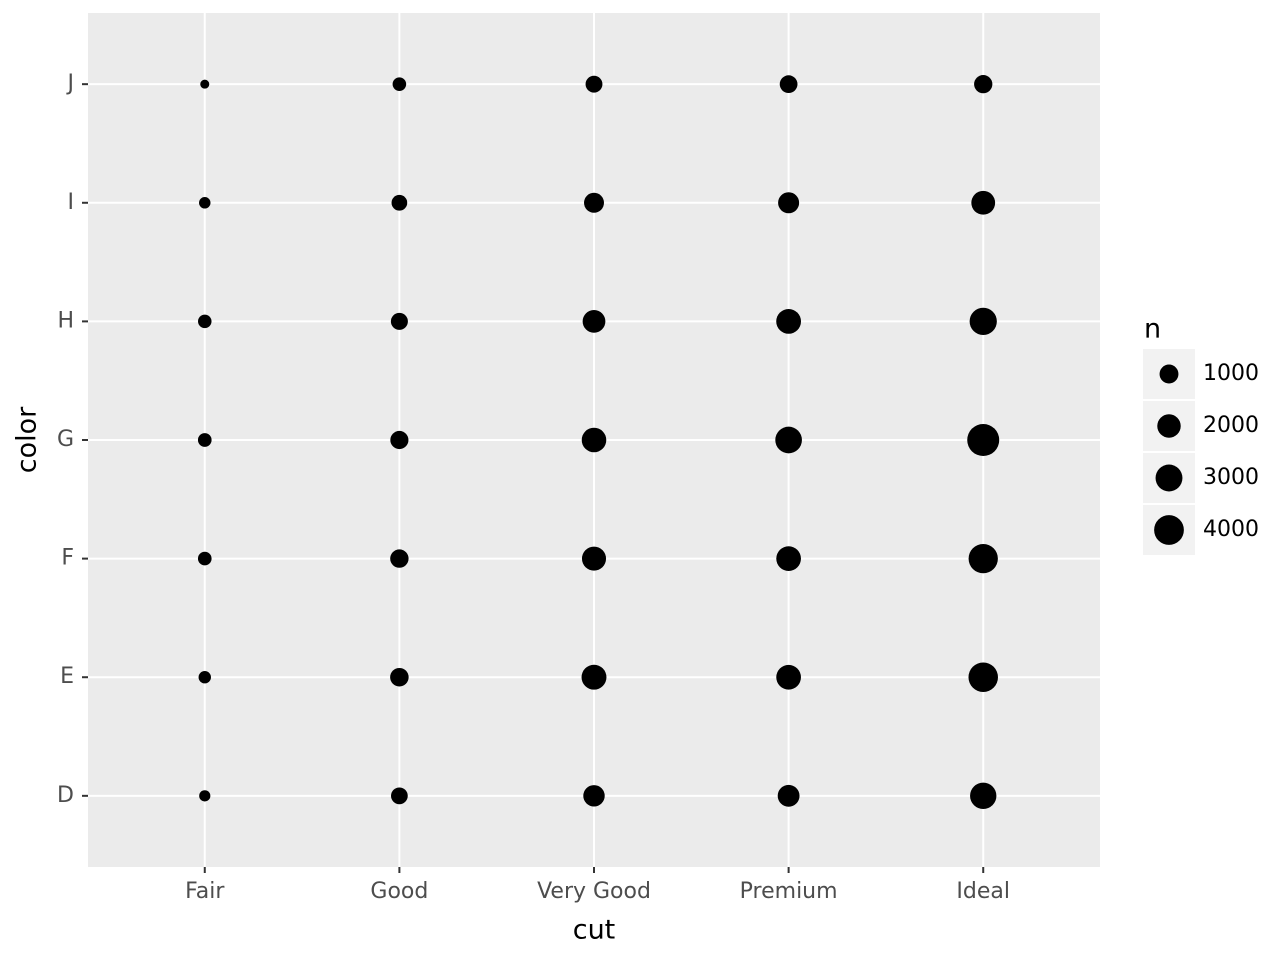 The image size is (1280, 960). Describe the element at coordinates (65, 439) in the screenshot. I see `y-tick-label: G` at that location.